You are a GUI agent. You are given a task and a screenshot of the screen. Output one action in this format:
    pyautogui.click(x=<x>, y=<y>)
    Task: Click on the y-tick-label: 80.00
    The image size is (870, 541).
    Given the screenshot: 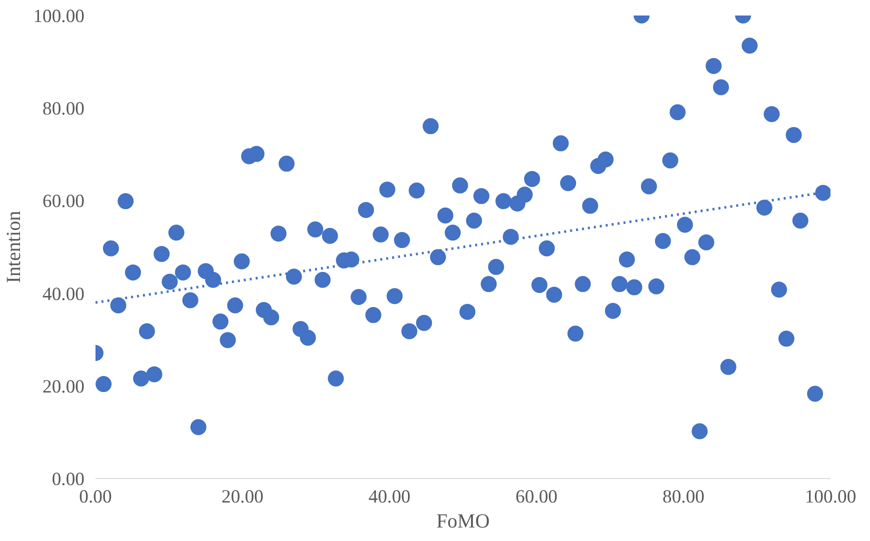 What is the action you would take?
    pyautogui.click(x=63, y=109)
    